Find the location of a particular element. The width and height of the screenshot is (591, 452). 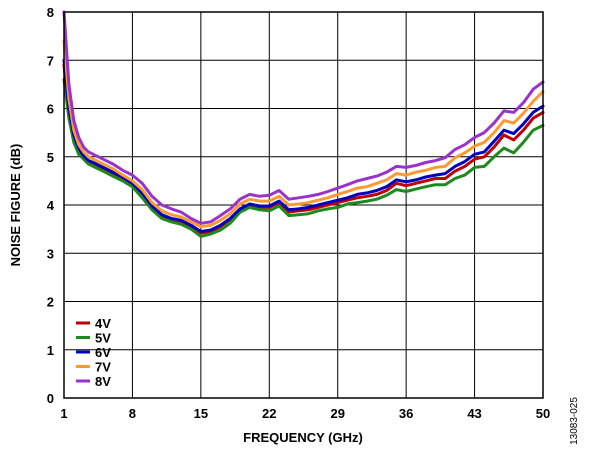

y-tick-label: 6 is located at coordinates (50, 109).